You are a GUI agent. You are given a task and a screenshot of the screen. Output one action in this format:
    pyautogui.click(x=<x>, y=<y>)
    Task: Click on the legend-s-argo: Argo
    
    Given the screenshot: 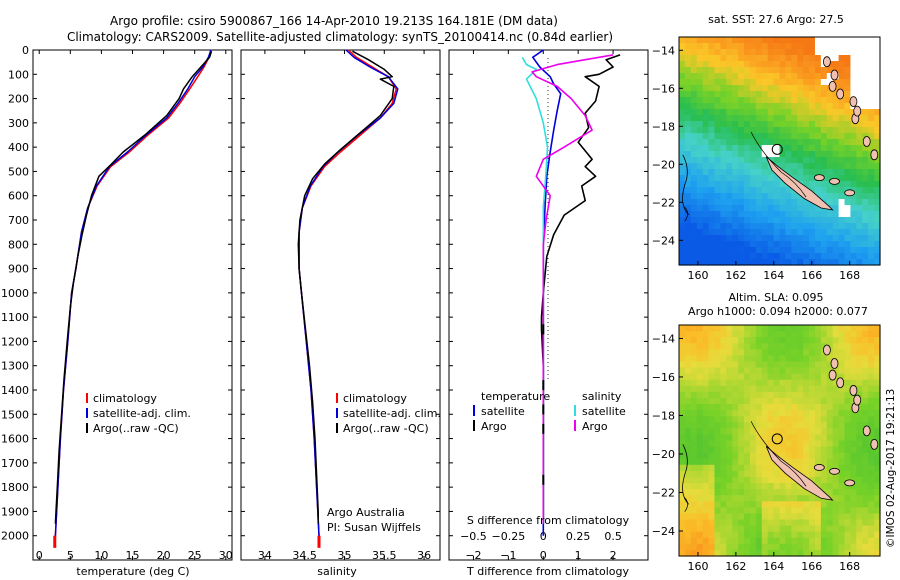 What is the action you would take?
    pyautogui.click(x=595, y=426)
    